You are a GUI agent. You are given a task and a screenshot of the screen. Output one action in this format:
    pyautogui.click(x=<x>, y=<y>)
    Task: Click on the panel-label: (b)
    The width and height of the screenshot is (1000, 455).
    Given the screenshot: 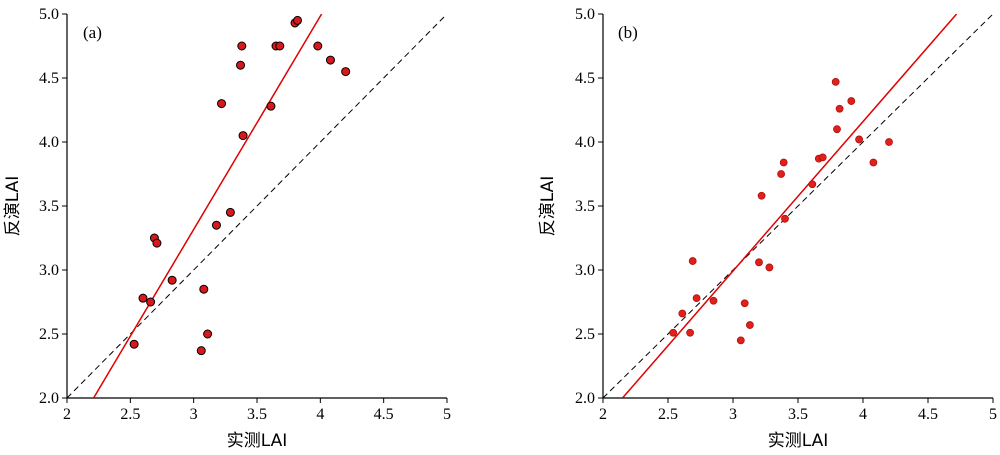 What is the action you would take?
    pyautogui.click(x=628, y=32)
    